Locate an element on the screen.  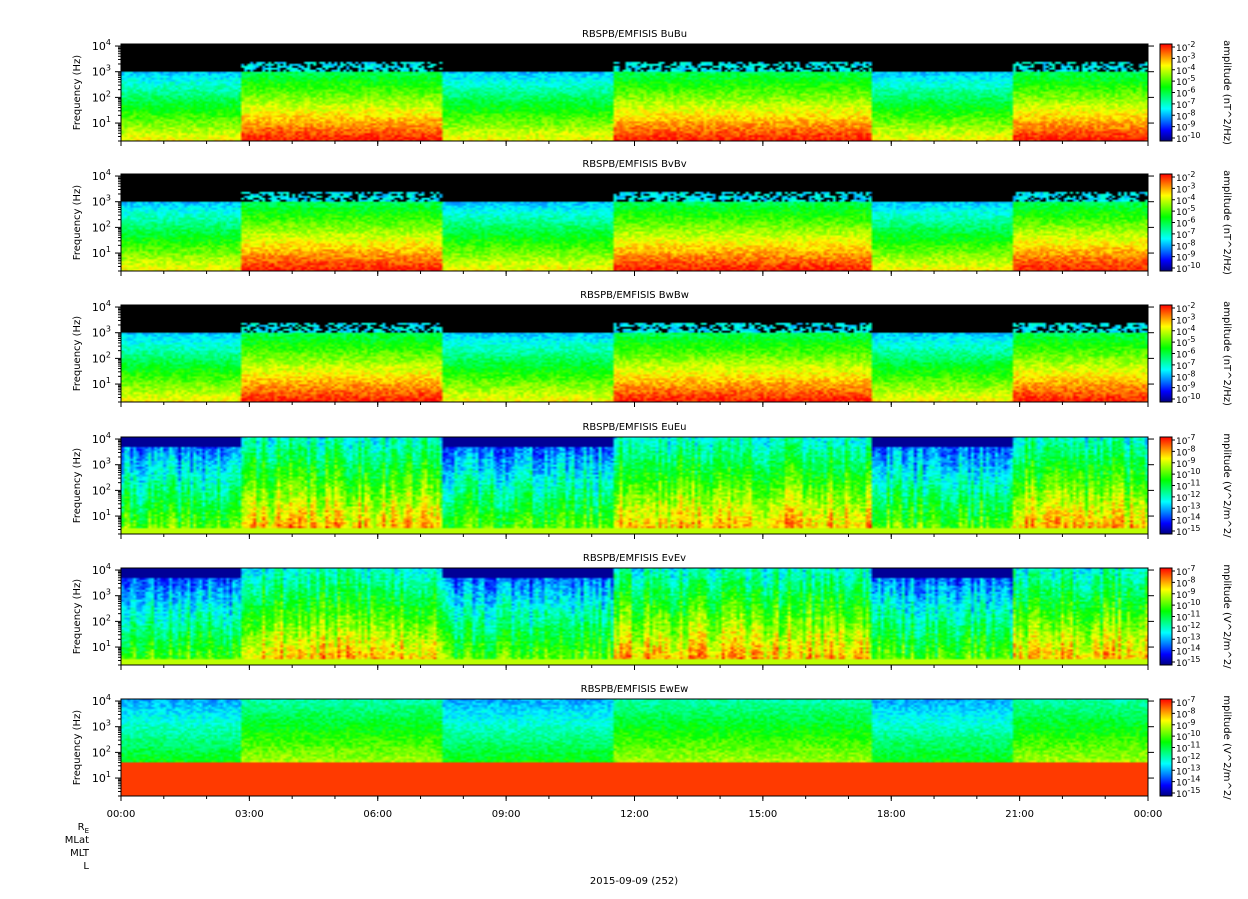
ephemeris-label: MLat is located at coordinates (77, 840).